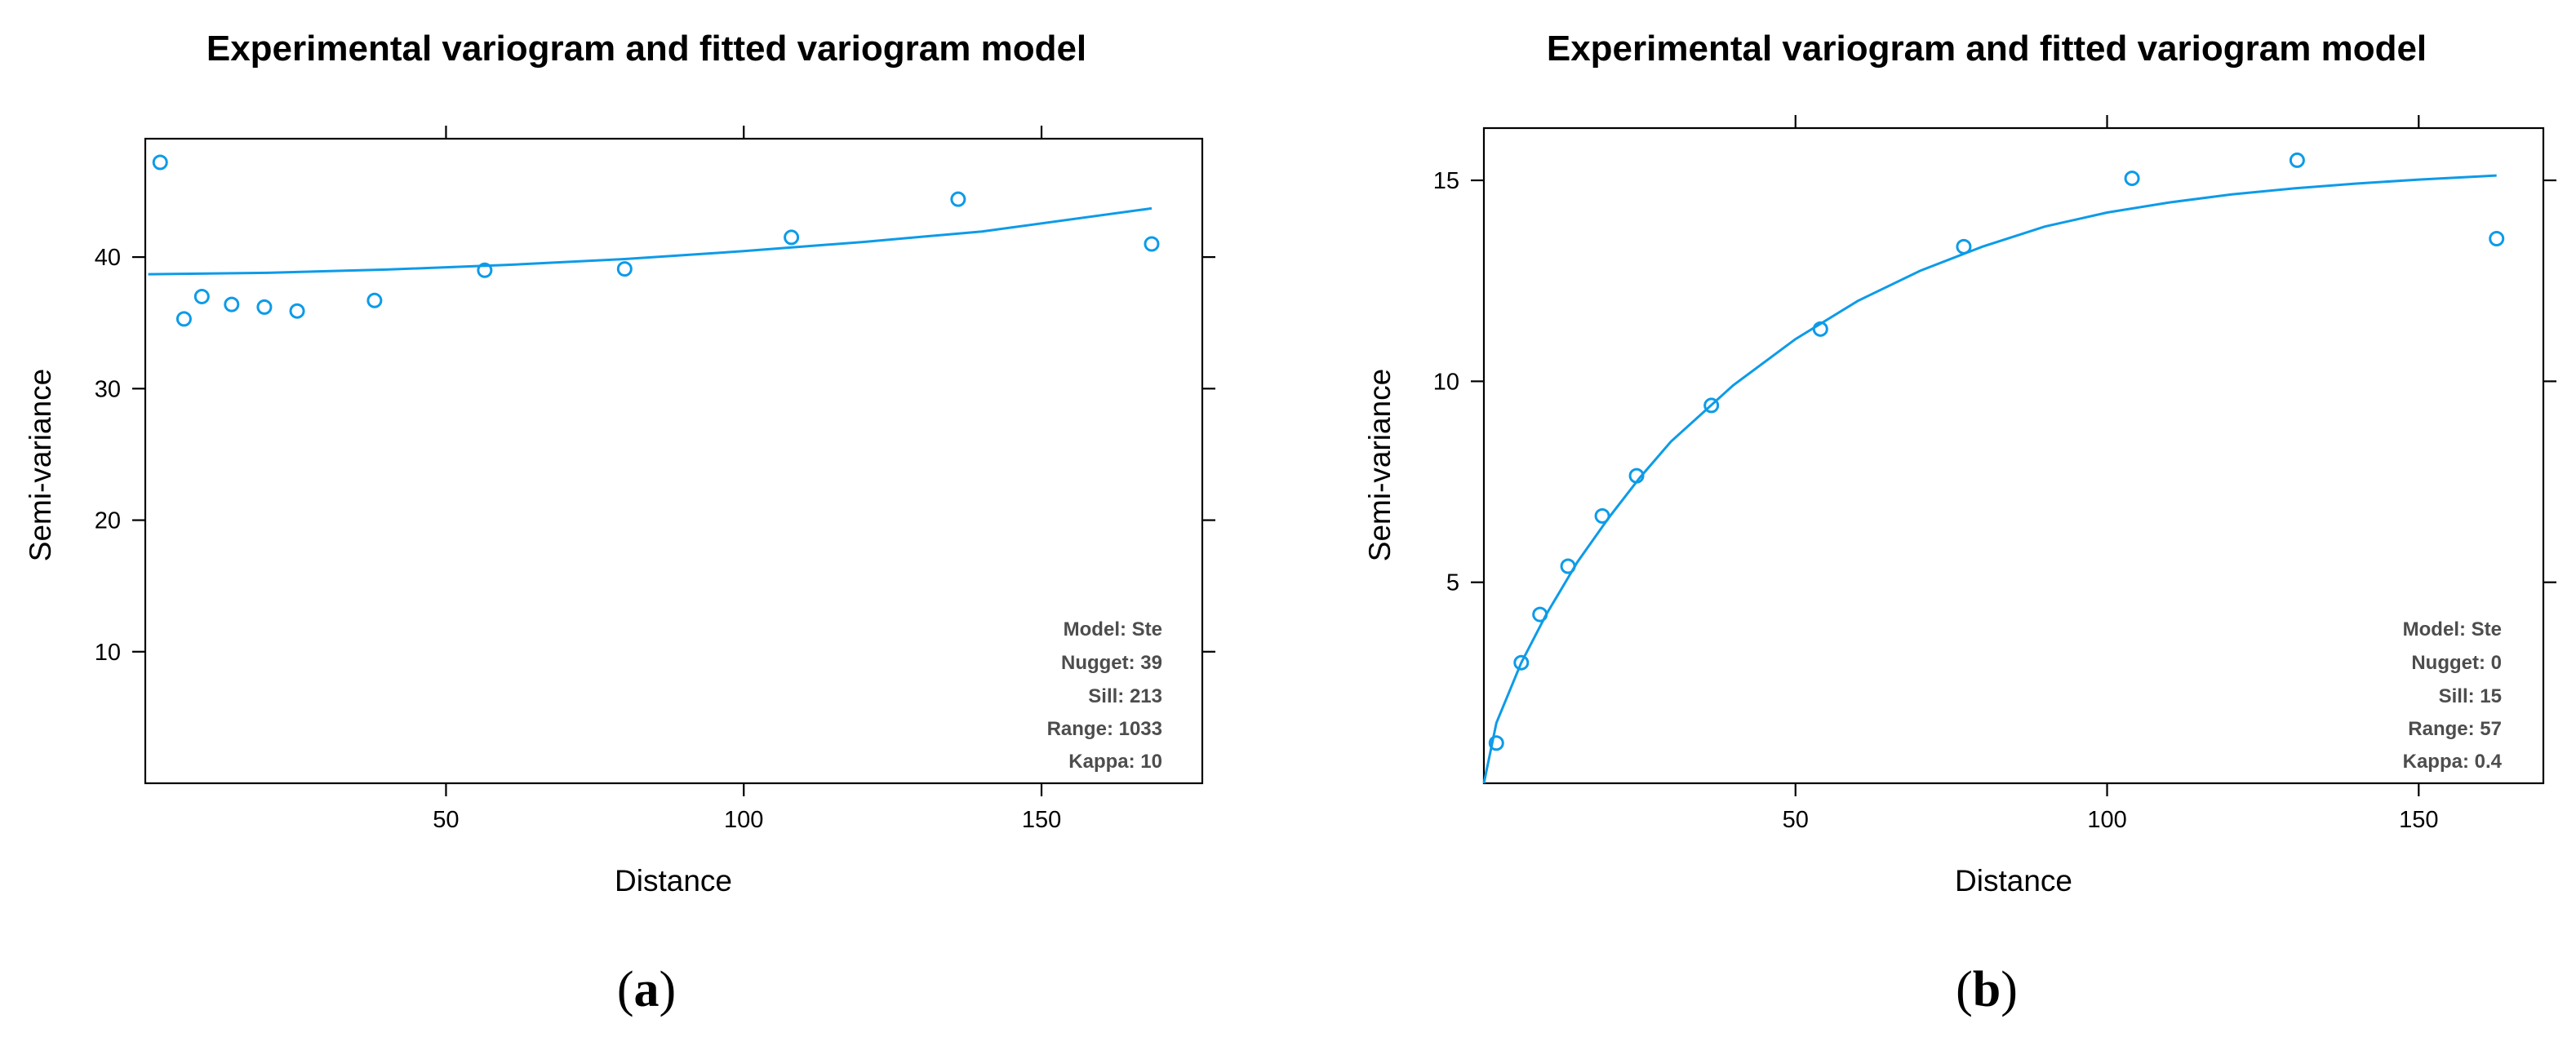  Describe the element at coordinates (446, 820) in the screenshot. I see `x-tick-label-a: 50` at that location.